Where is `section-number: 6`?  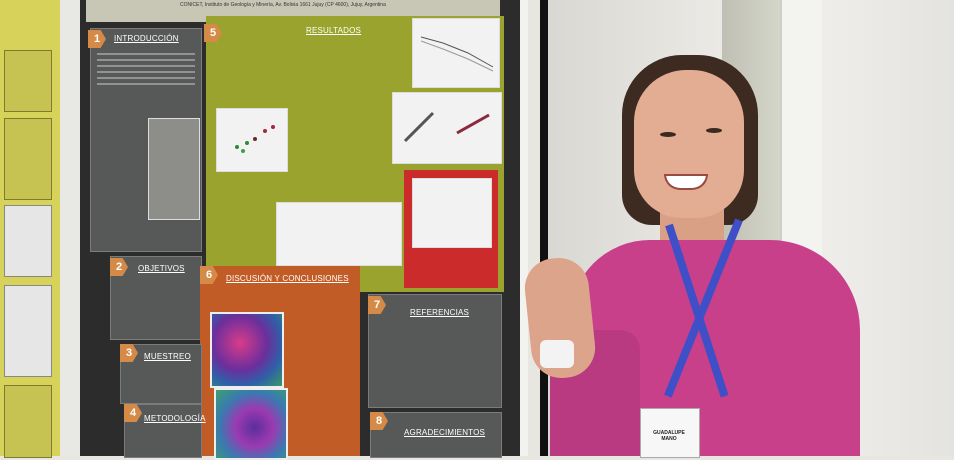
section-number: 6 is located at coordinates (209, 275).